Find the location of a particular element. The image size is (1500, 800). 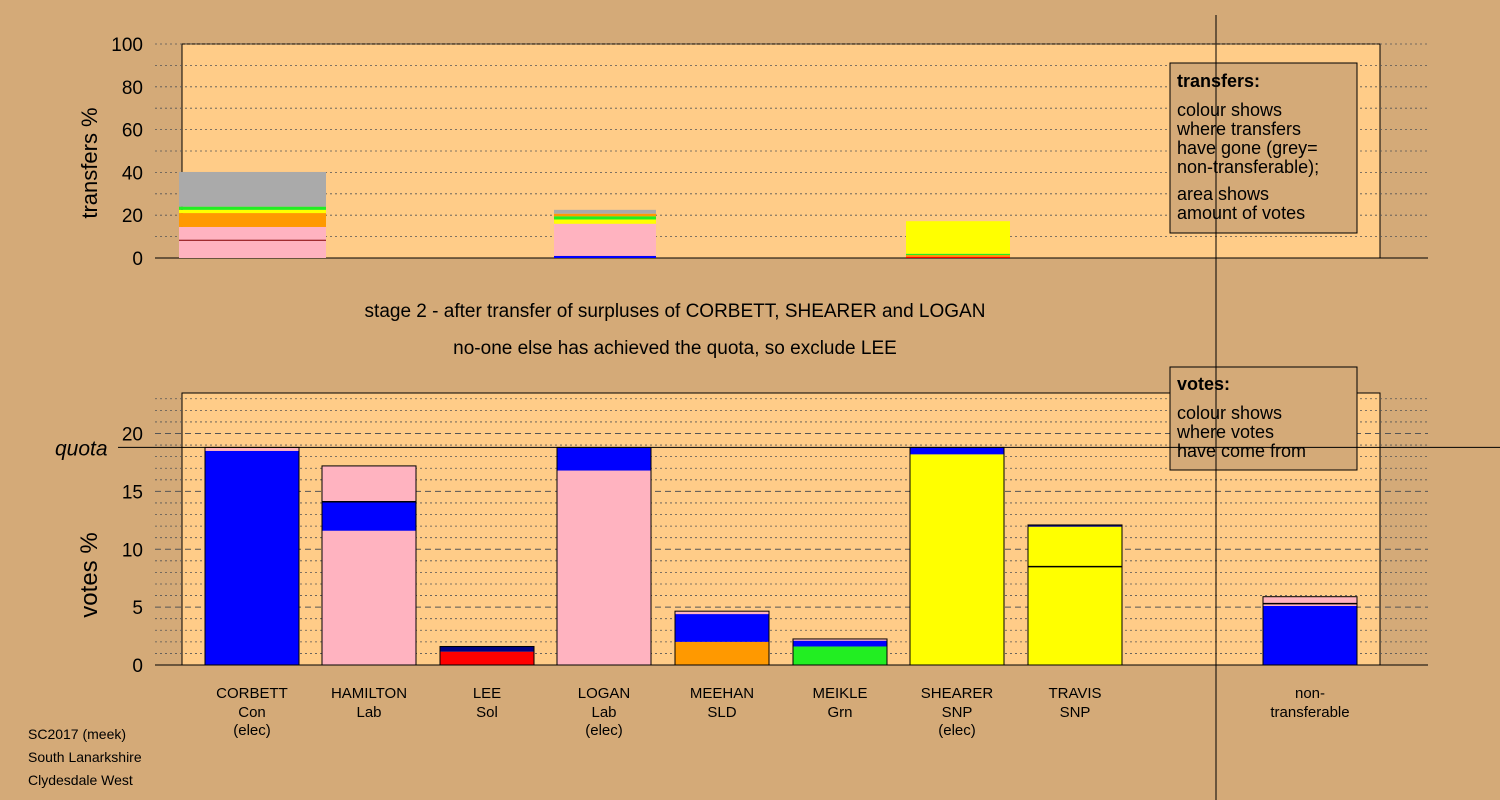

nontransferable-label: non- is located at coordinates (1310, 693).